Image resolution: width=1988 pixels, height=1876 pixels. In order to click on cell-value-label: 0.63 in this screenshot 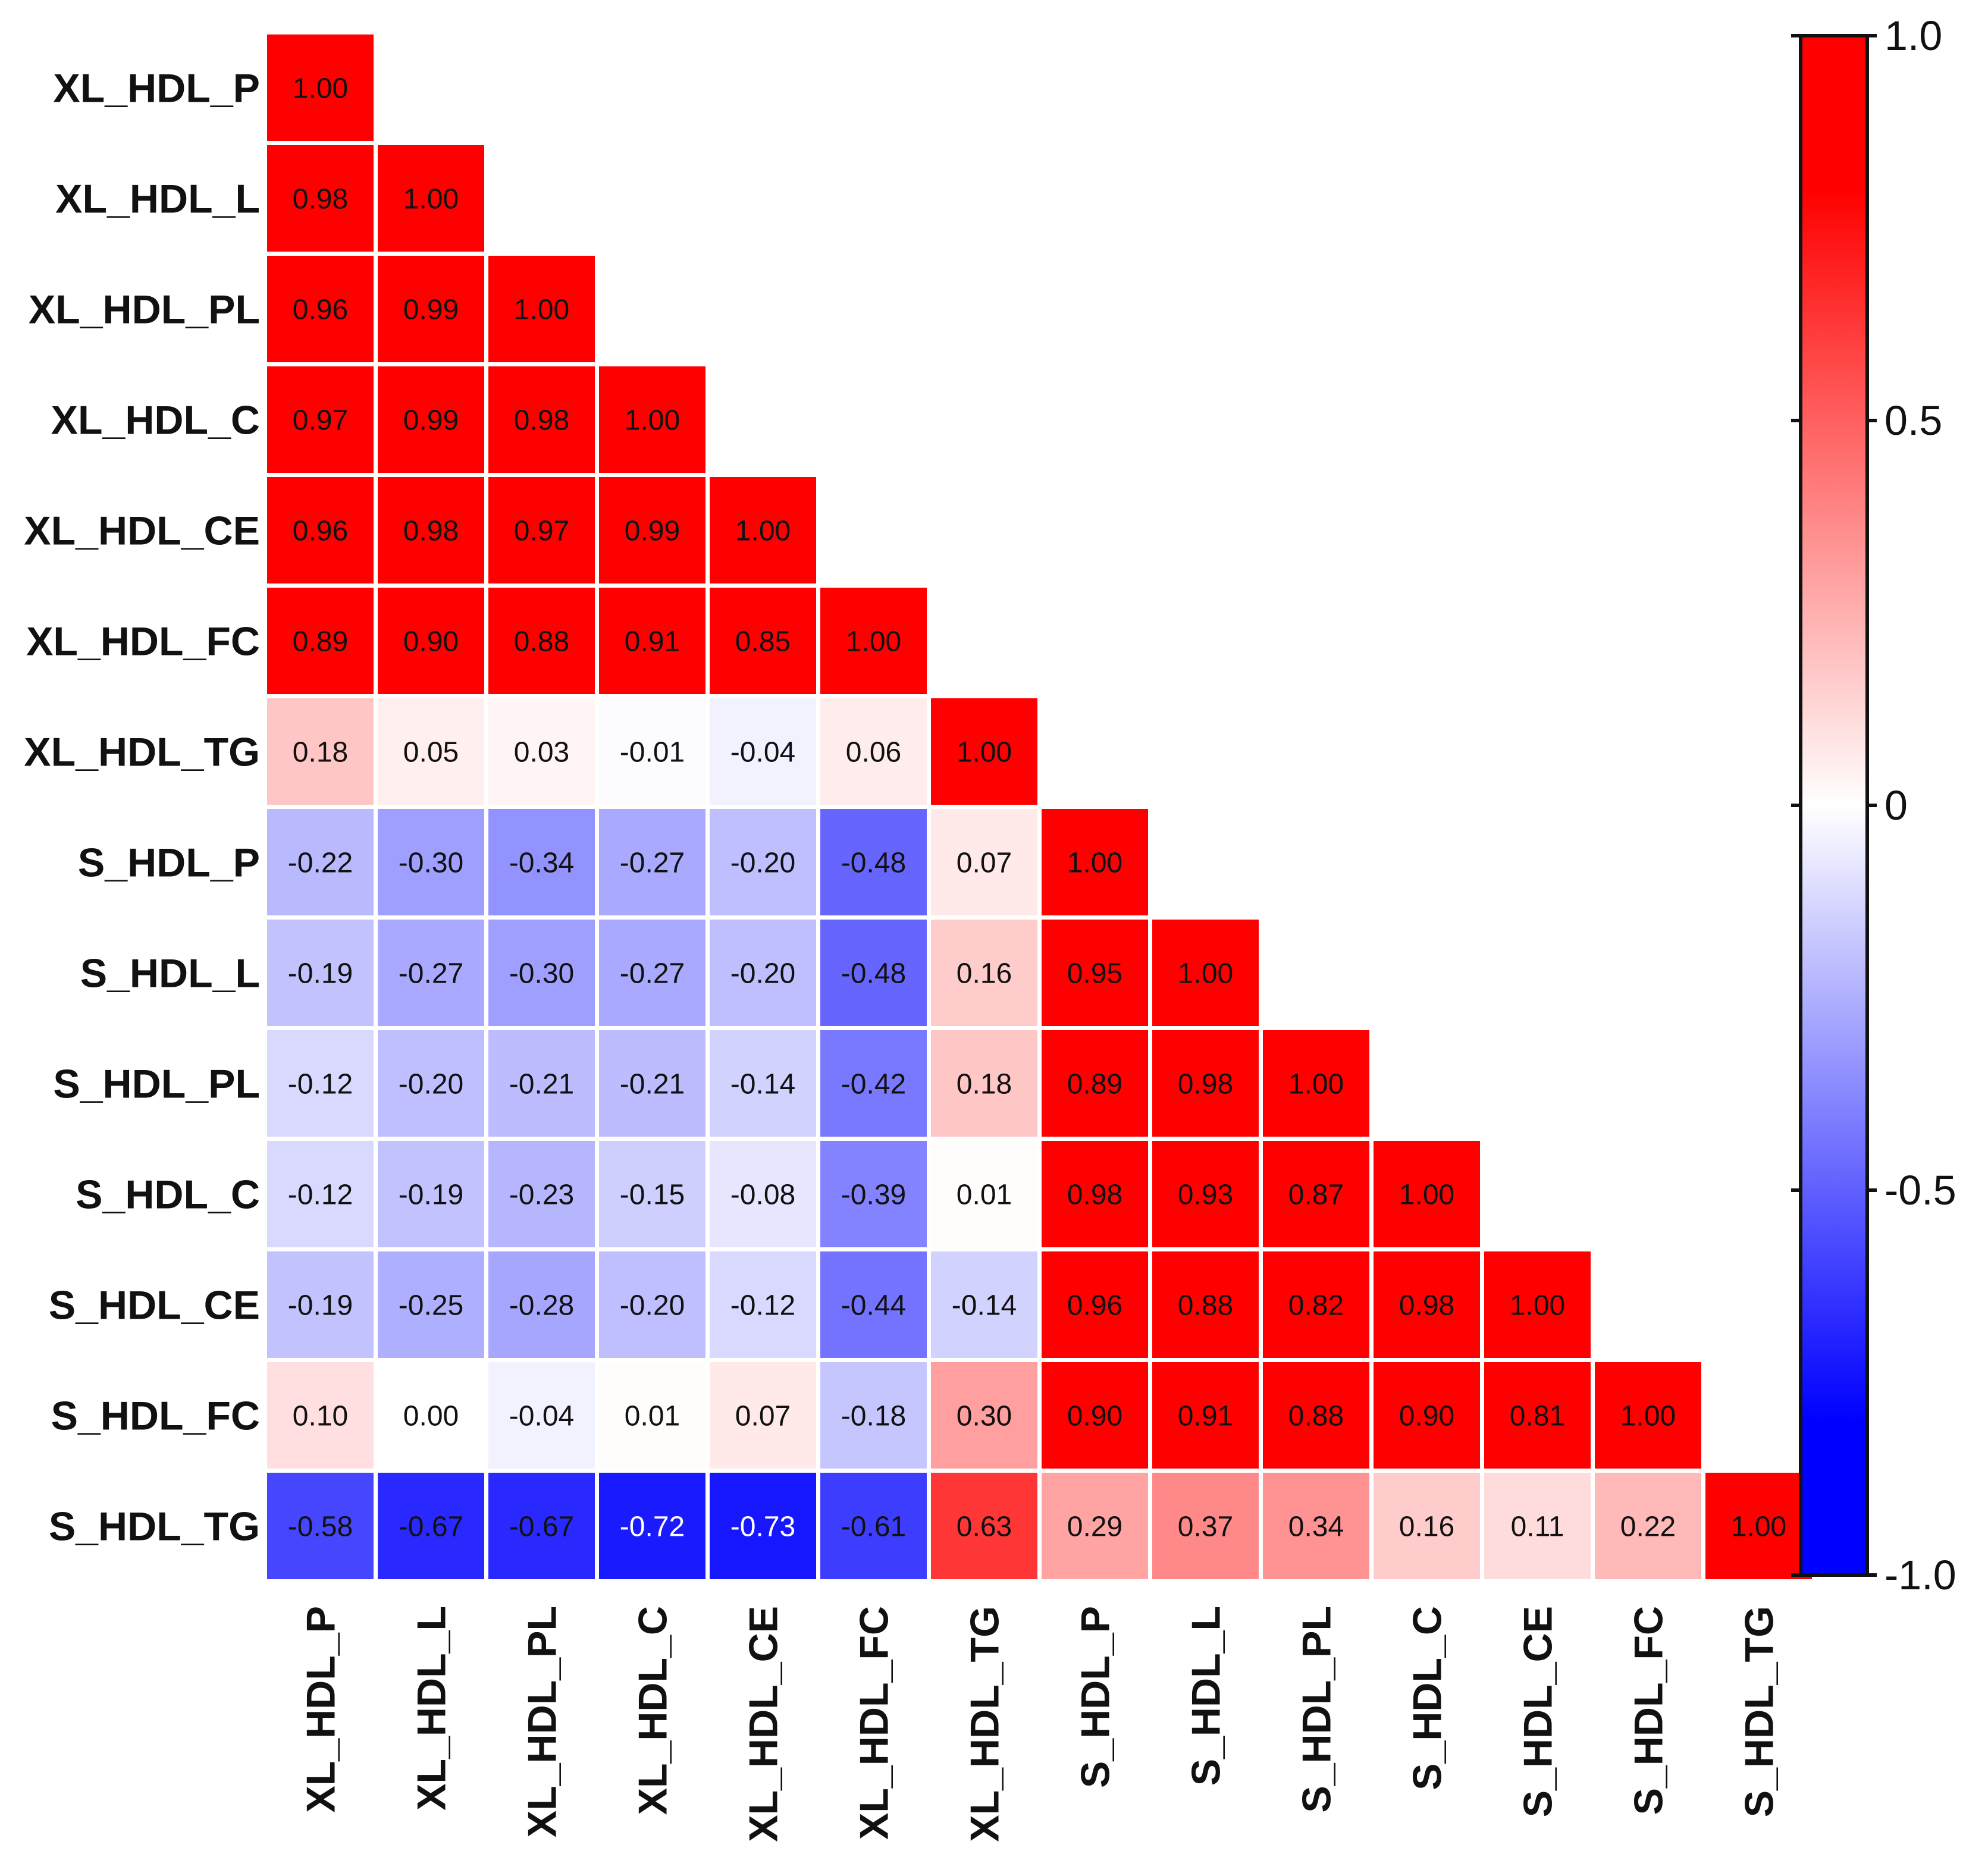, I will do `click(985, 1527)`.